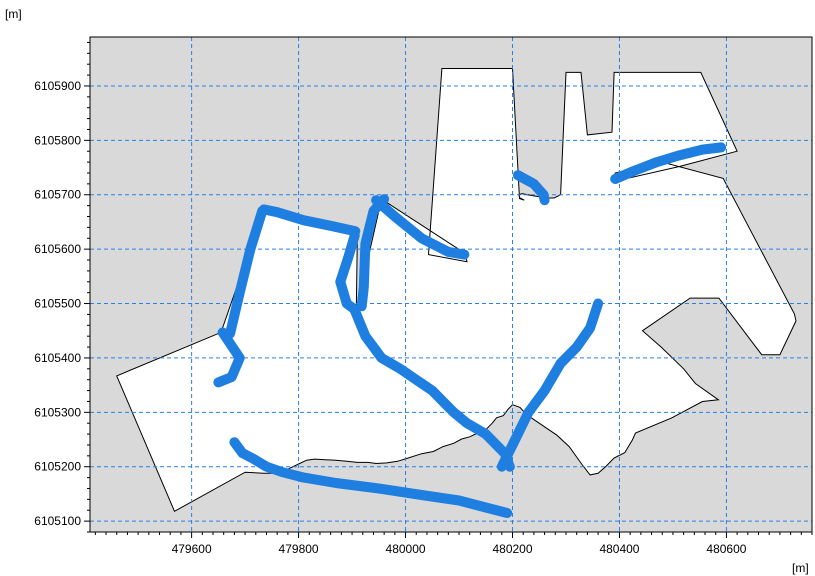 The image size is (815, 576). I want to click on y-tick-label: 6105600, so click(57, 249).